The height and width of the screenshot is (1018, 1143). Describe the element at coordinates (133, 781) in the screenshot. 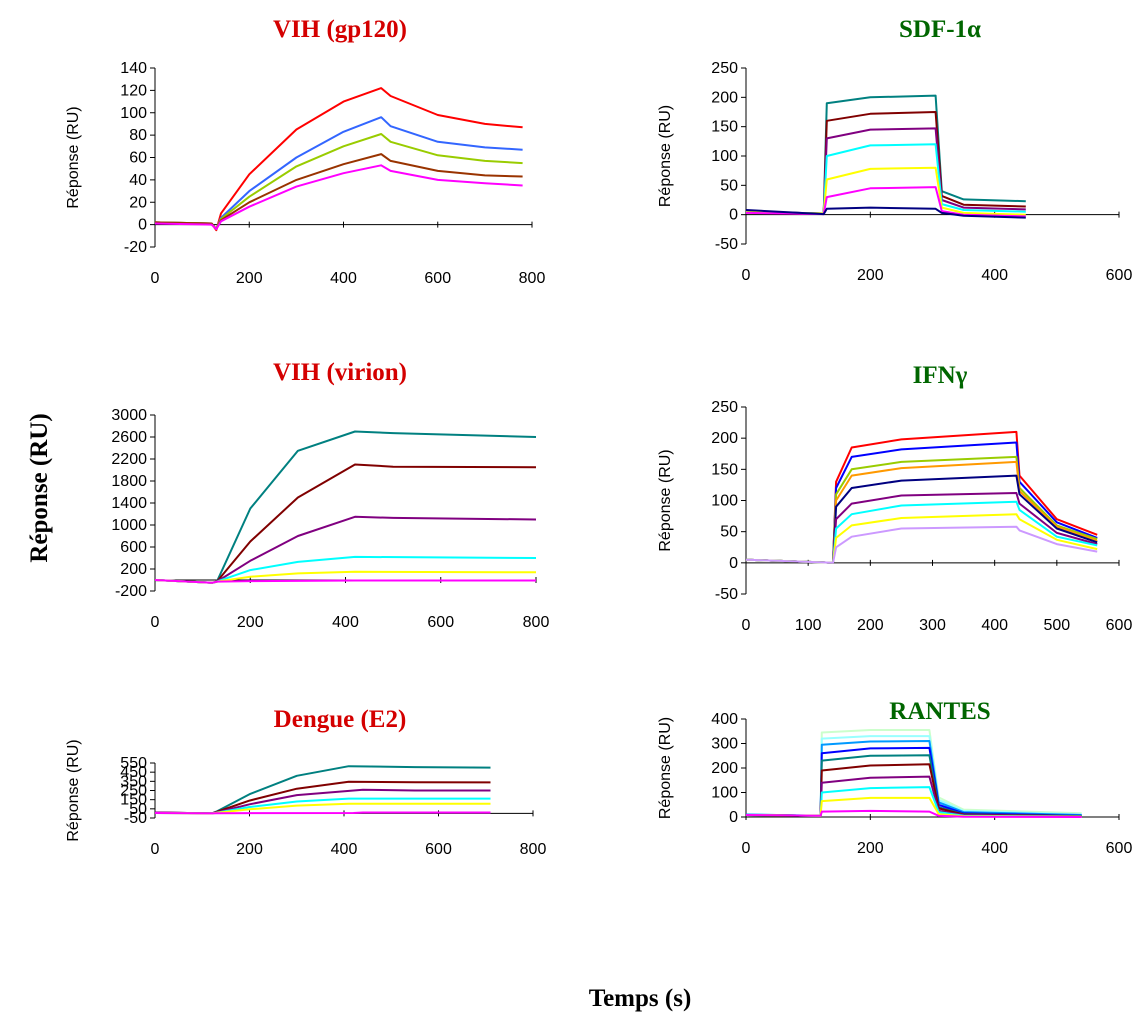

I see `y-tick-label: 350` at that location.